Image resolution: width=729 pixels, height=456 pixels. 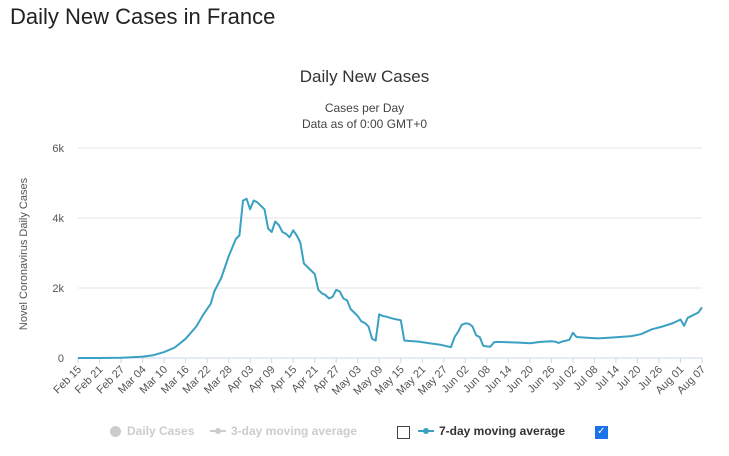 I want to click on legend-7day-average: 7-day moving average, so click(x=491, y=431).